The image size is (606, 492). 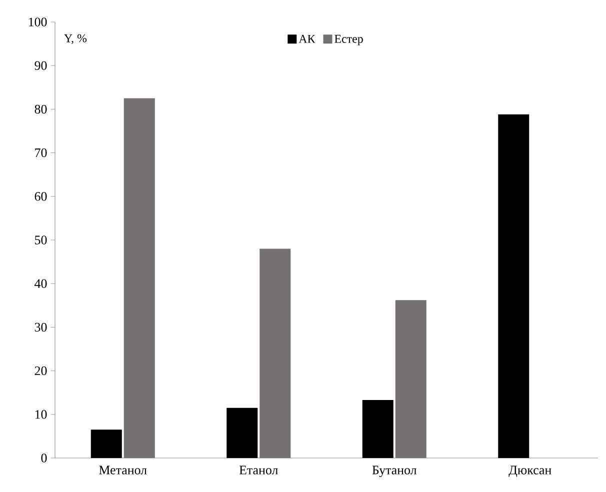 I want to click on y-tick-label: 40, so click(x=40, y=283).